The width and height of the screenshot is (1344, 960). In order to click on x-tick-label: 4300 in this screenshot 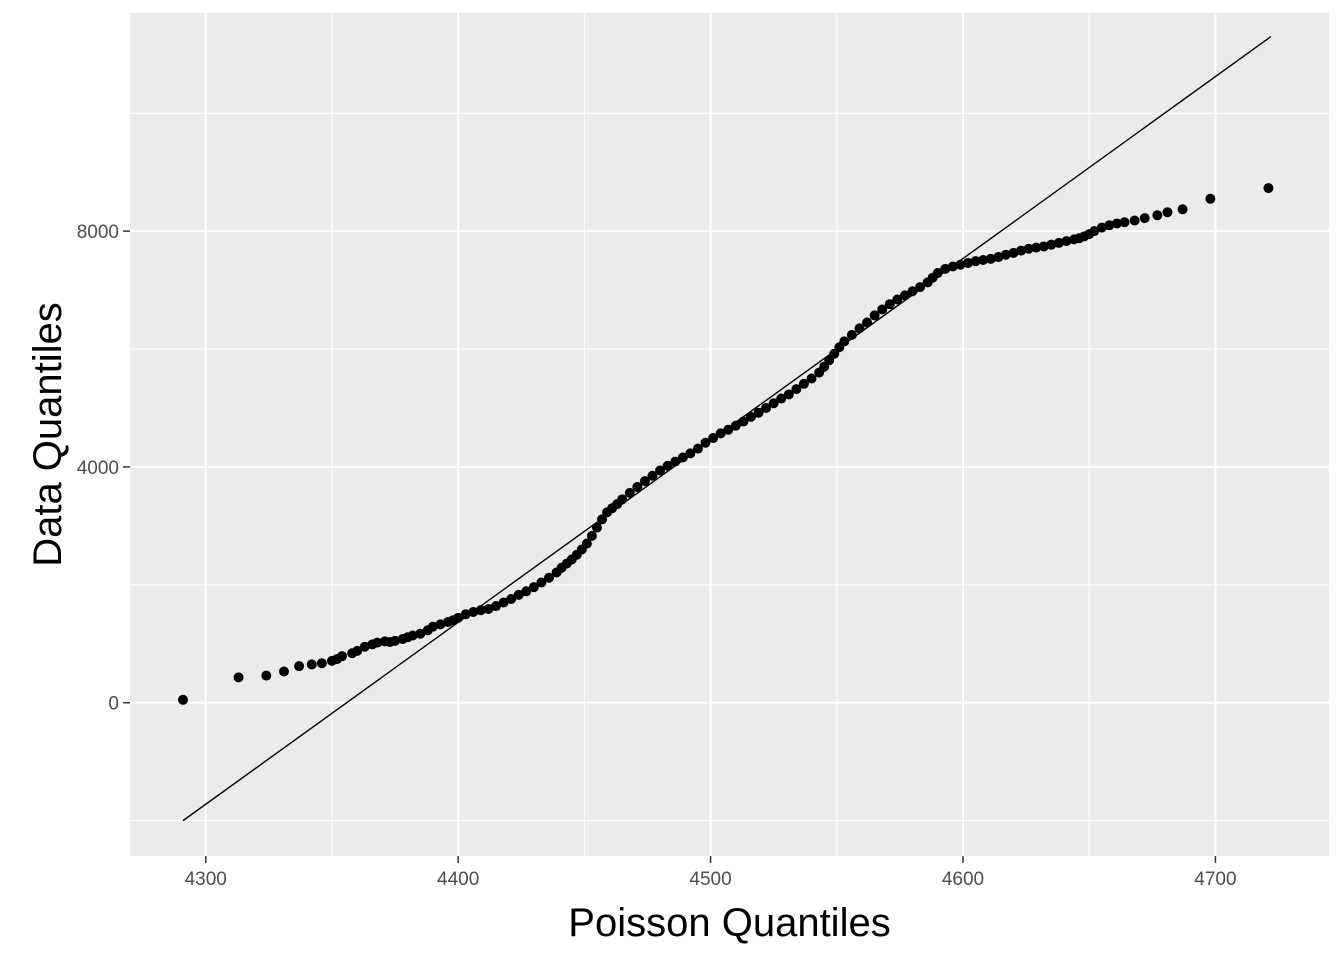, I will do `click(206, 879)`.